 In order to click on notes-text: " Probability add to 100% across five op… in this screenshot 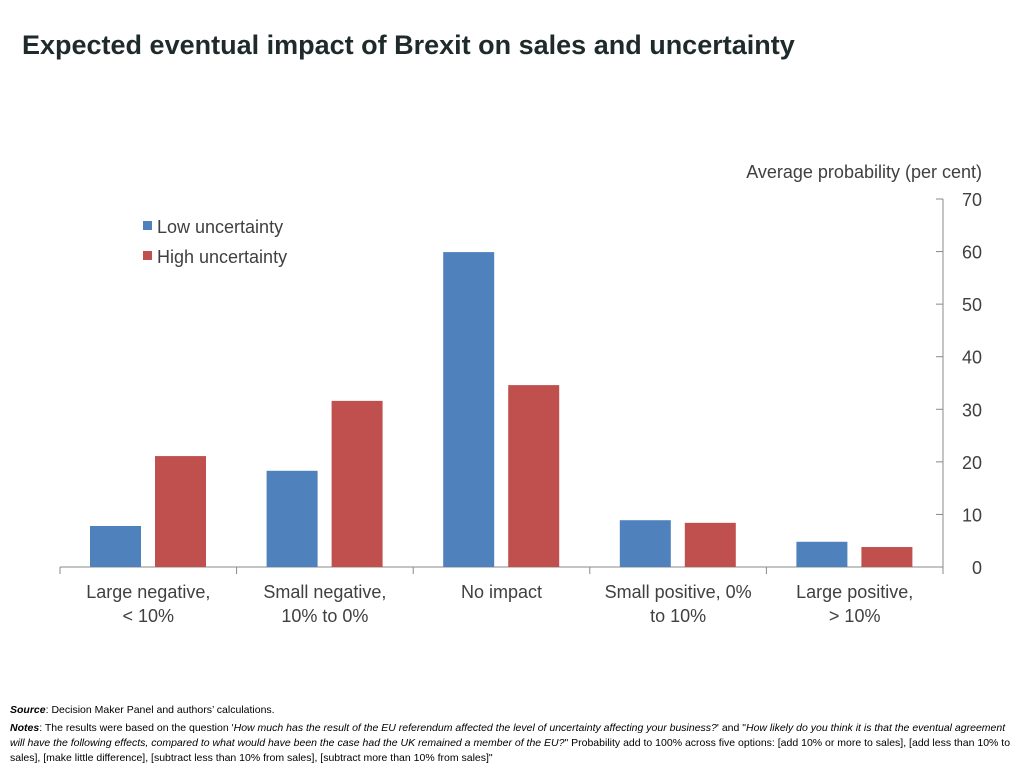, I will do `click(510, 750)`.